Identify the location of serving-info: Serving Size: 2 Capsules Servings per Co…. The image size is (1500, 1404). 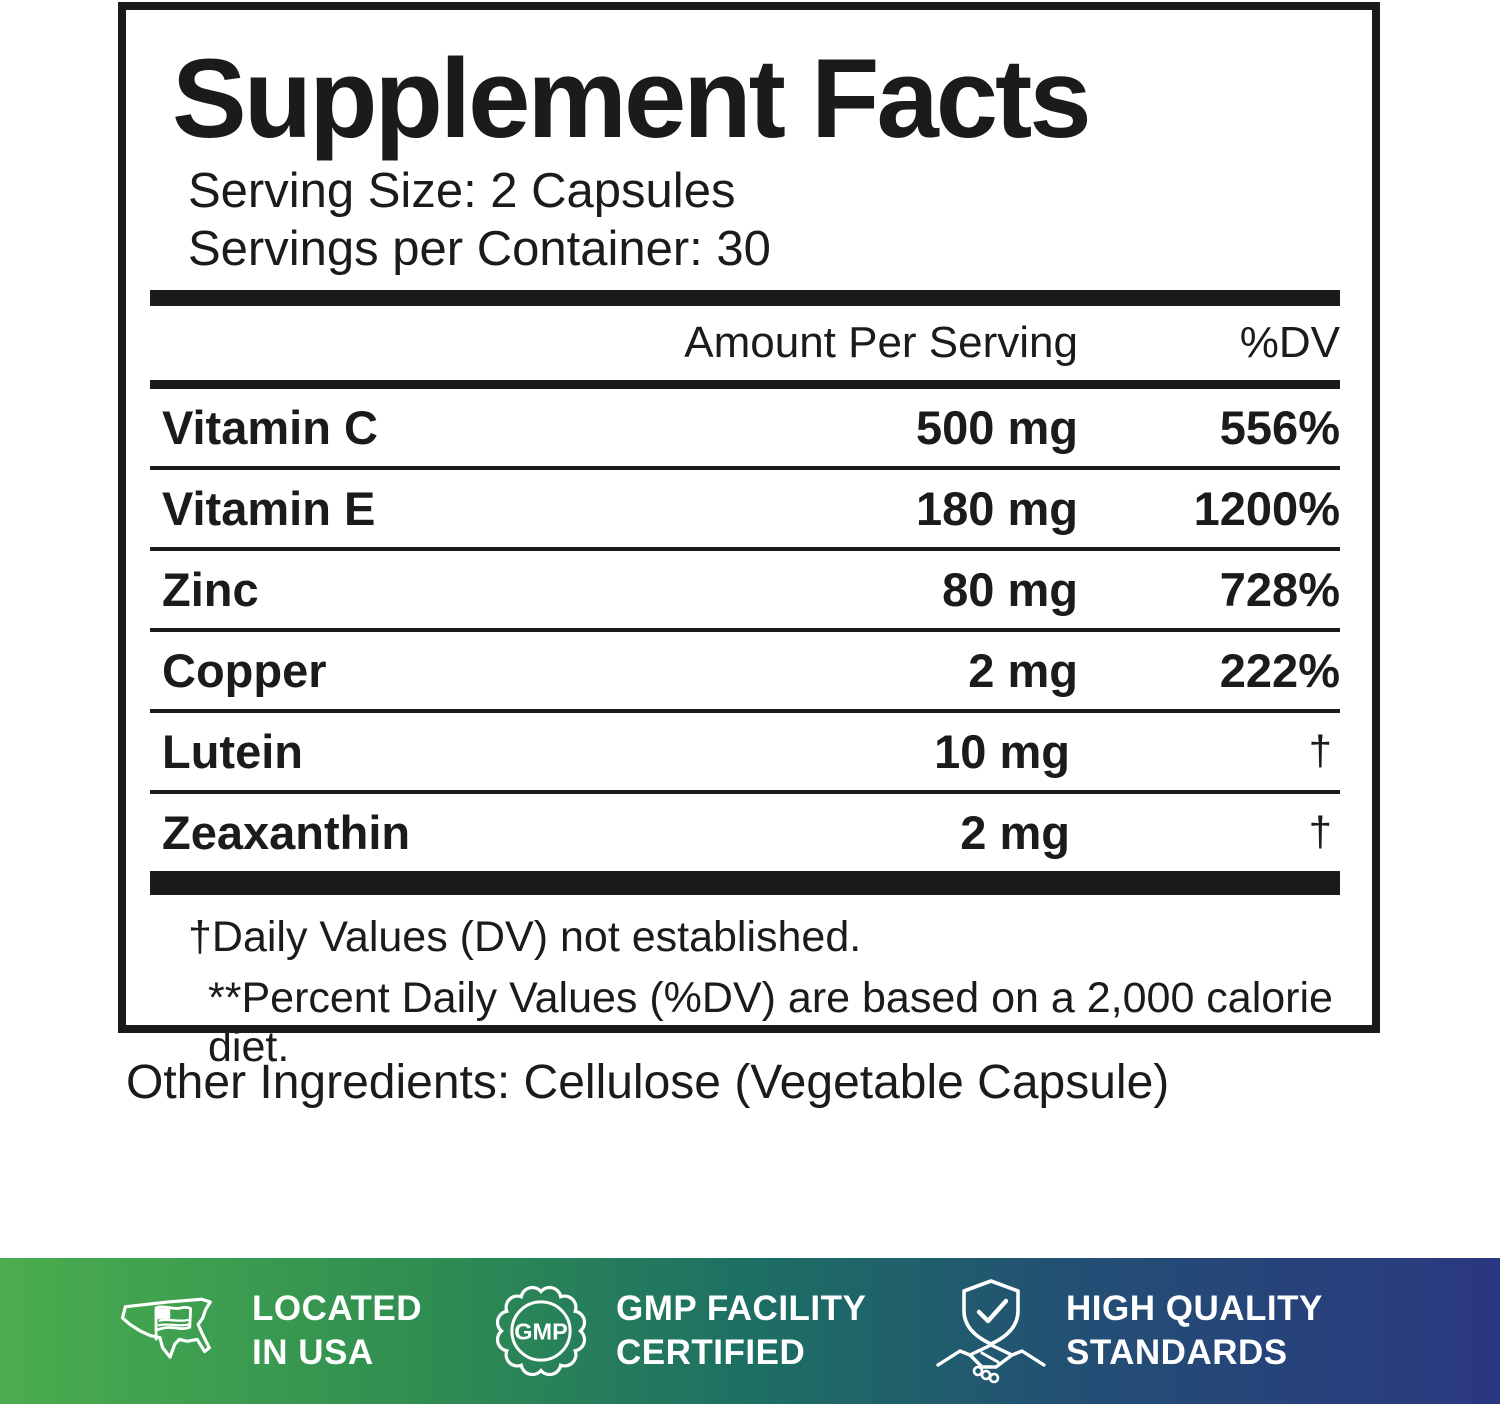
(764, 220).